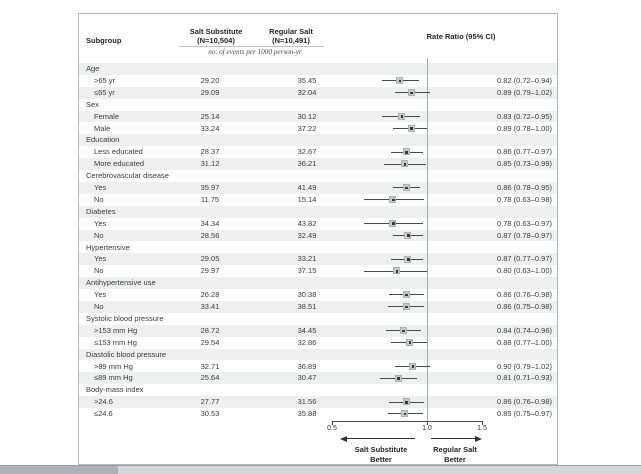  I want to click on rate-ratio-value: 0.86 (0.78–0.95), so click(524, 187).